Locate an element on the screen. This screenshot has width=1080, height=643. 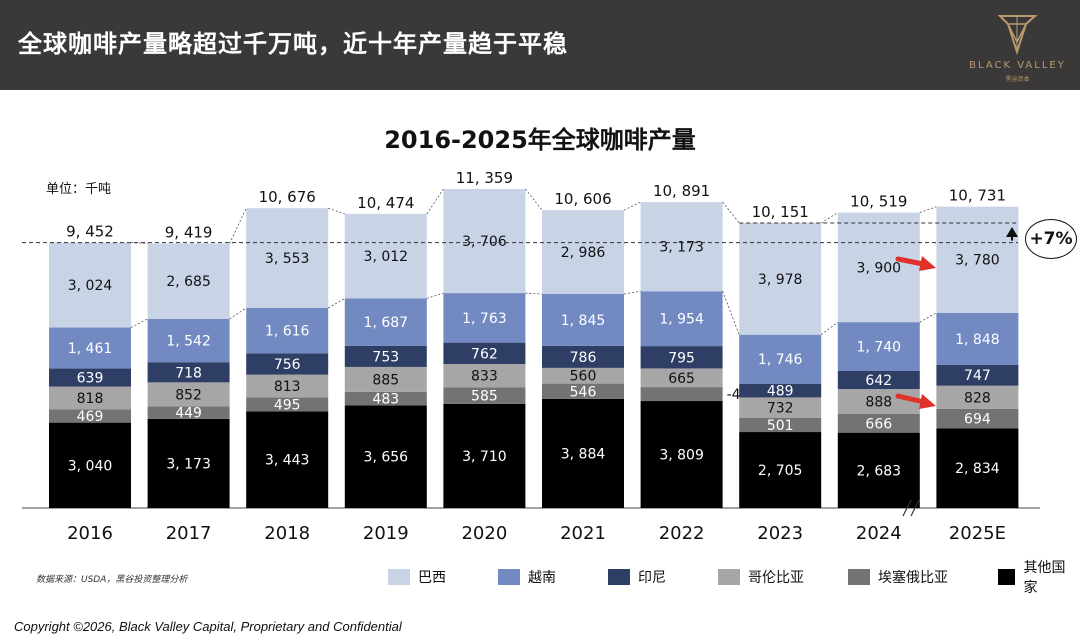
data-label: 3, 173 is located at coordinates (188, 464).